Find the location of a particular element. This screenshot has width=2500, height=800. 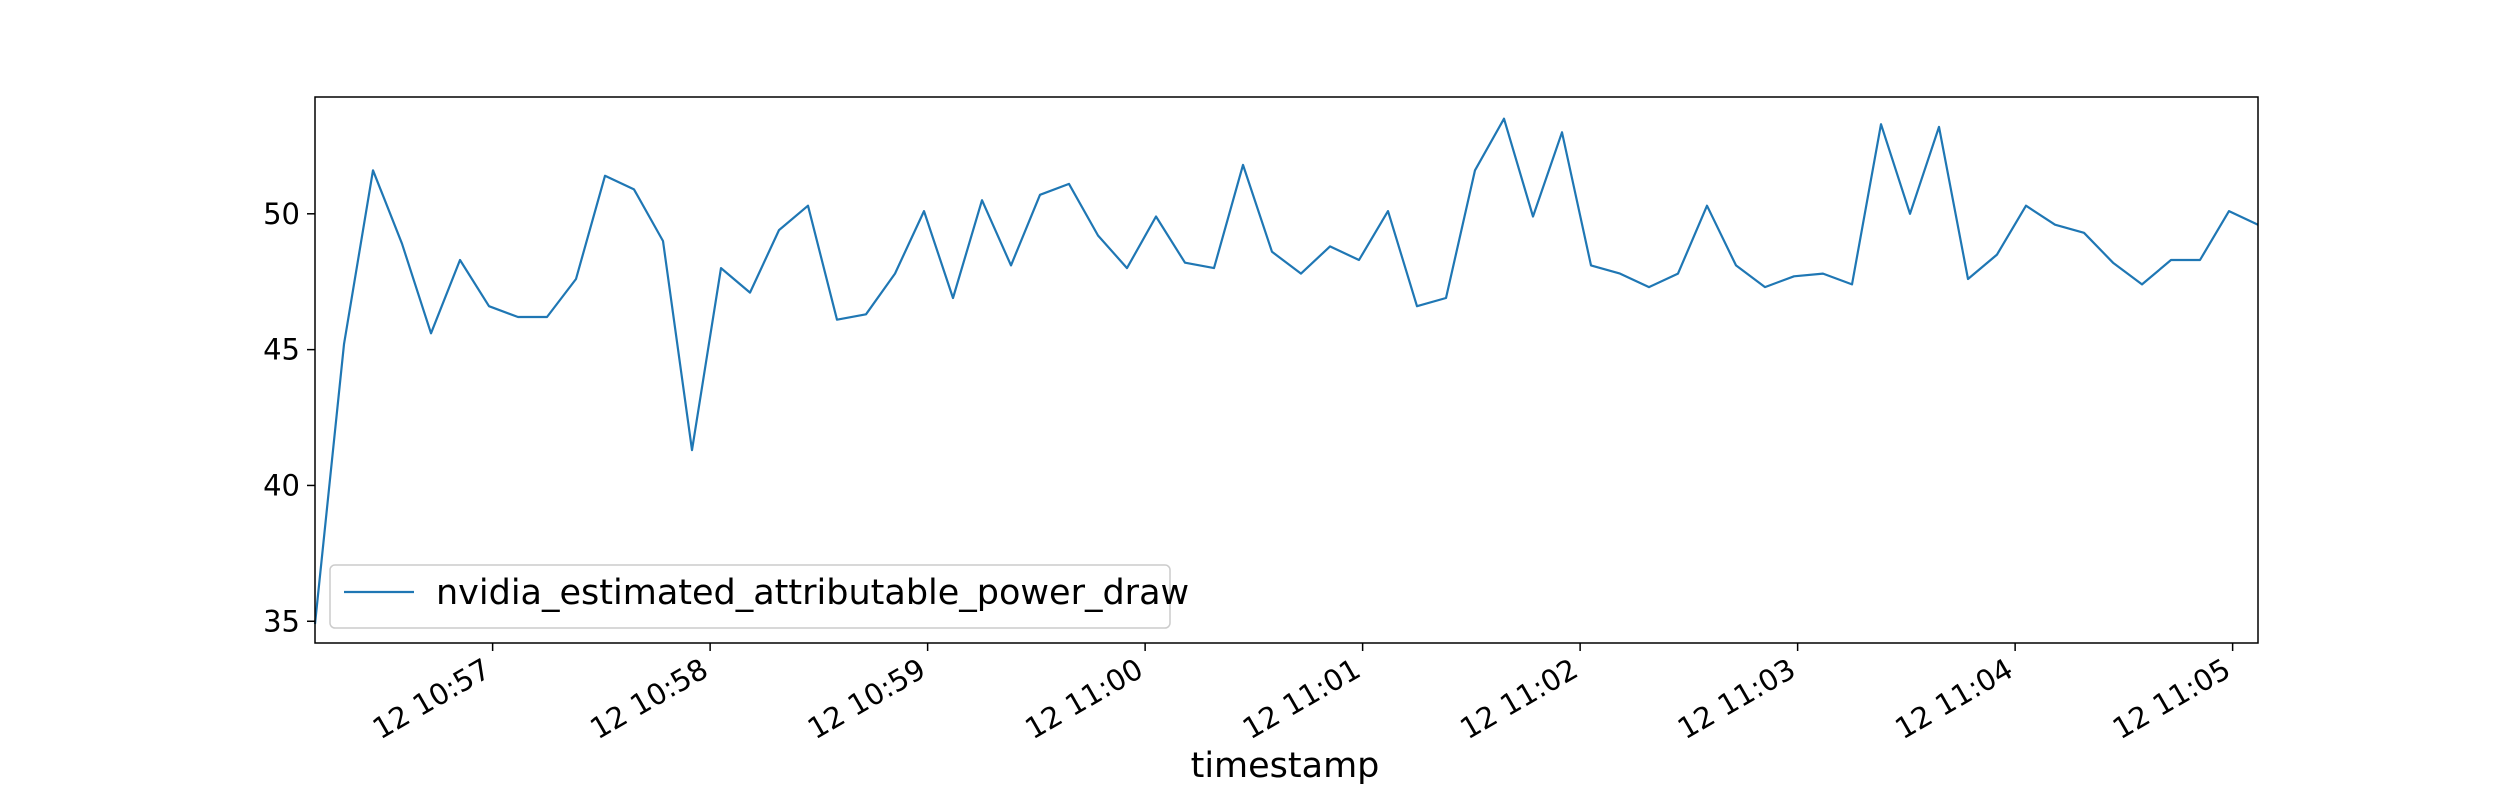

legend: nvidia_estimated_attributable_power_draw is located at coordinates (759, 596).